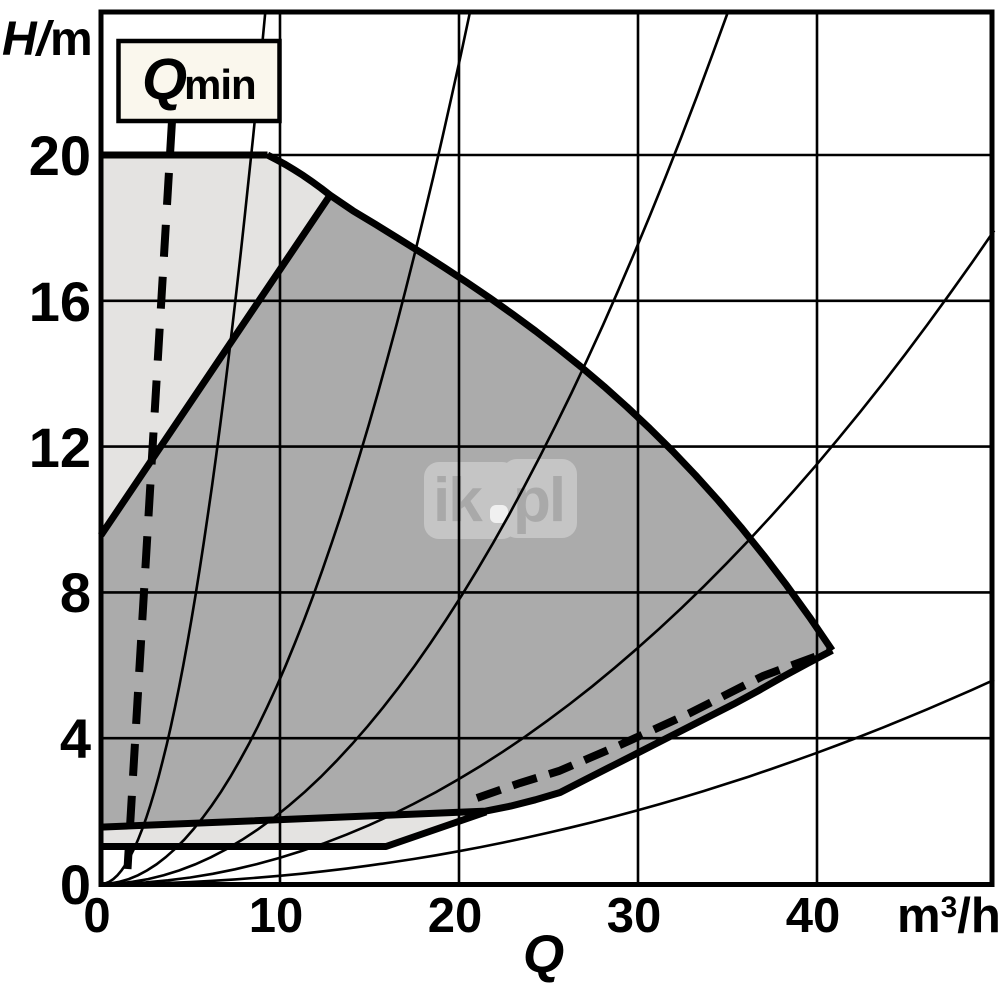 The image size is (1000, 1000). Describe the element at coordinates (60, 301) in the screenshot. I see `svg-text: 16` at that location.